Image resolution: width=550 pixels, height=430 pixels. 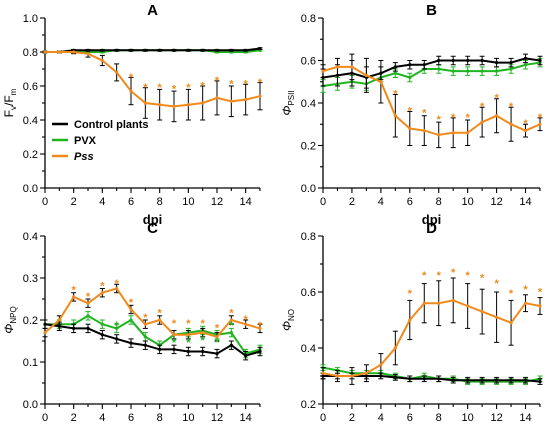 What do you see at coordinates (30, 53) in the screenshot?
I see `y-tick-label: 0.8` at bounding box center [30, 53].